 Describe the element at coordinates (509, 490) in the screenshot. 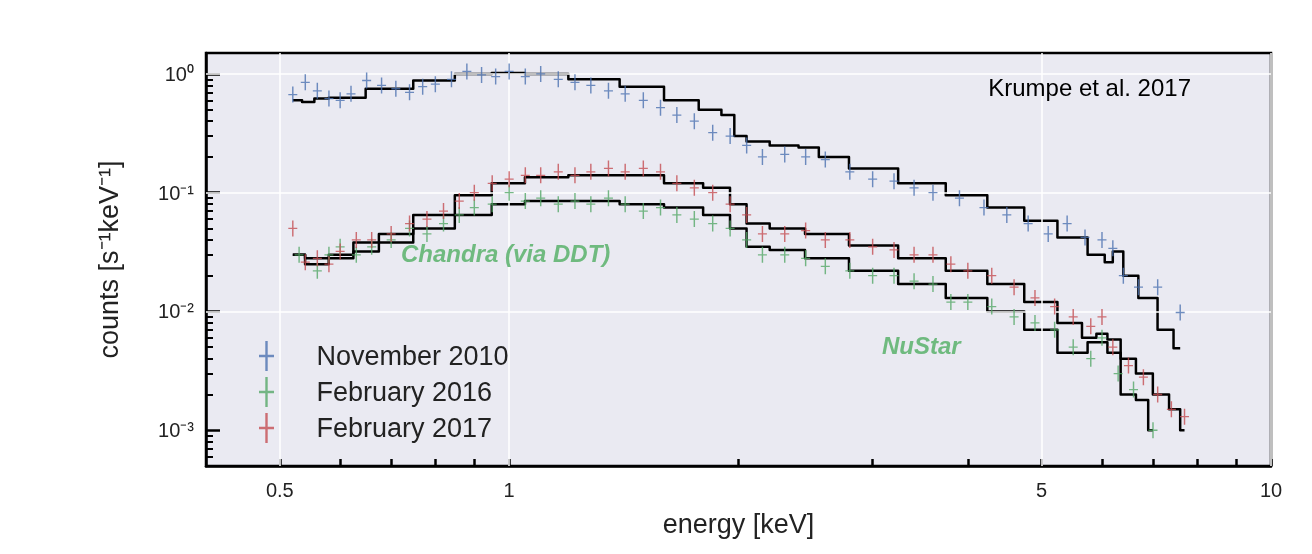

I see `x-tick-label: 1` at that location.